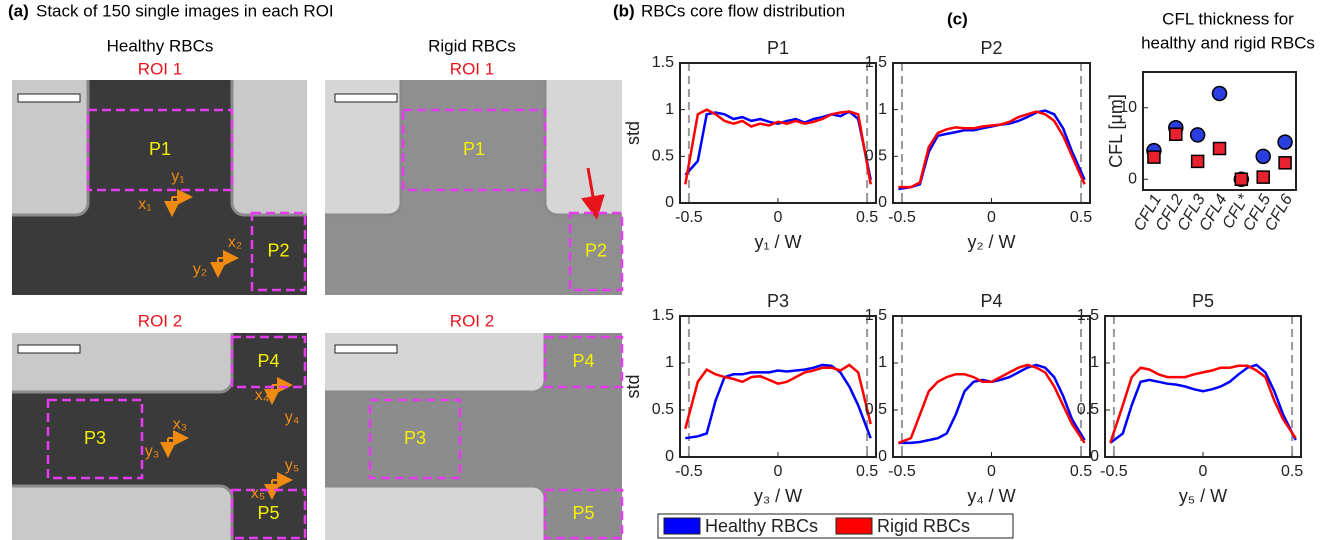 The height and width of the screenshot is (540, 1321). What do you see at coordinates (1228, 18) in the screenshot?
I see `chart-title: CFL thickness for` at bounding box center [1228, 18].